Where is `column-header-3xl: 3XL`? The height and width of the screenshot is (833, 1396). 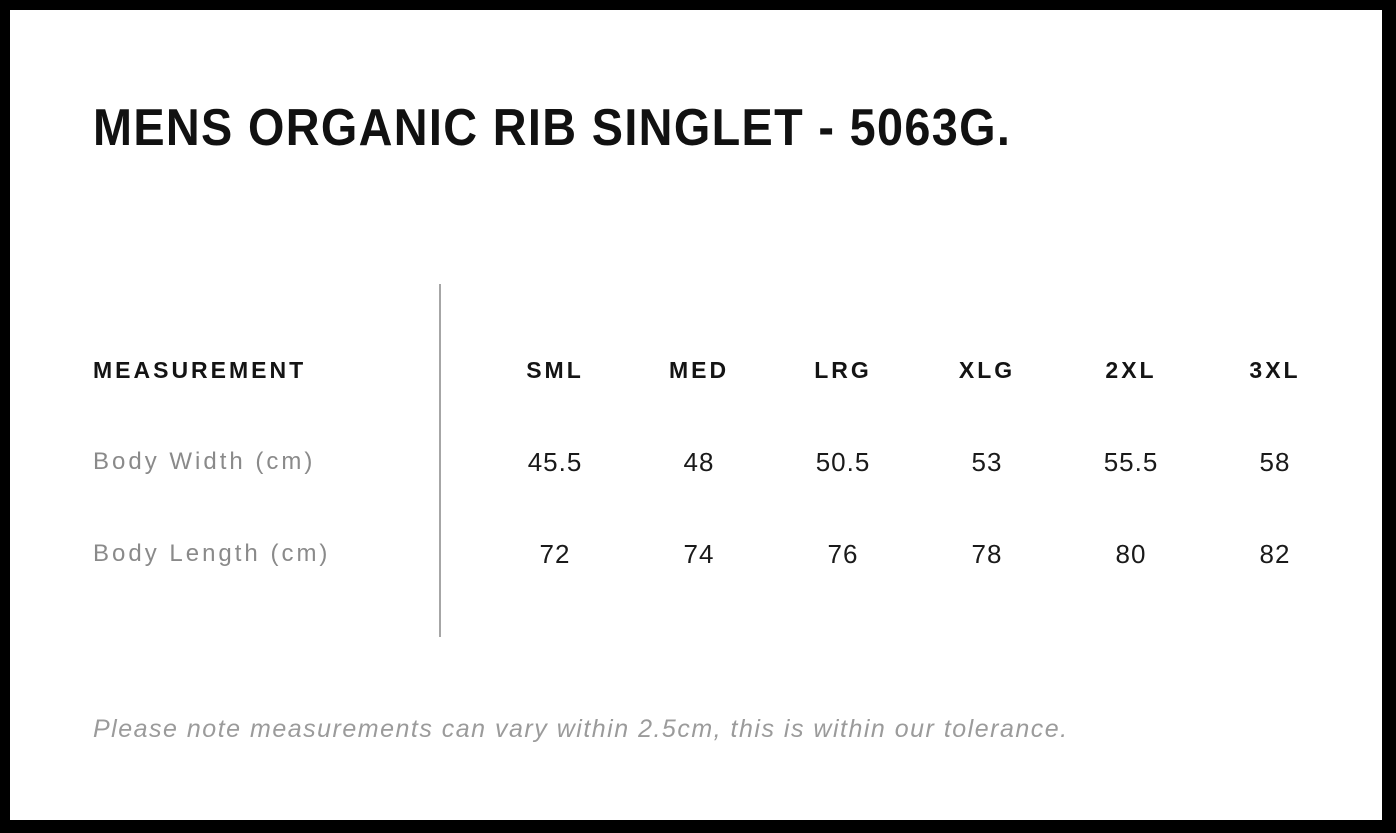 column-header-3xl: 3XL is located at coordinates (1275, 369).